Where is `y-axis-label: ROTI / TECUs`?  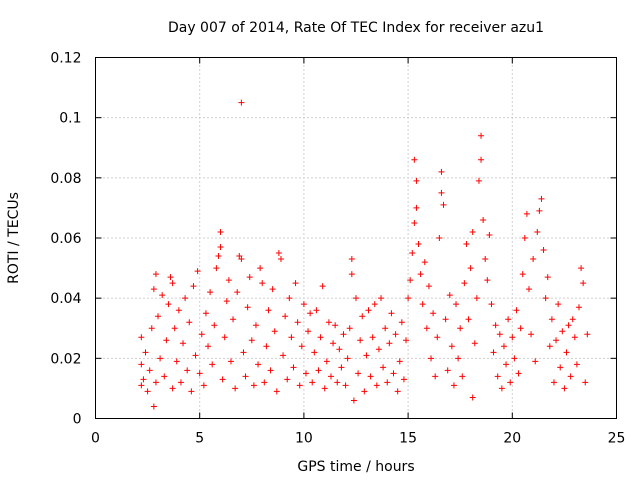
y-axis-label: ROTI / TECUs is located at coordinates (14, 238).